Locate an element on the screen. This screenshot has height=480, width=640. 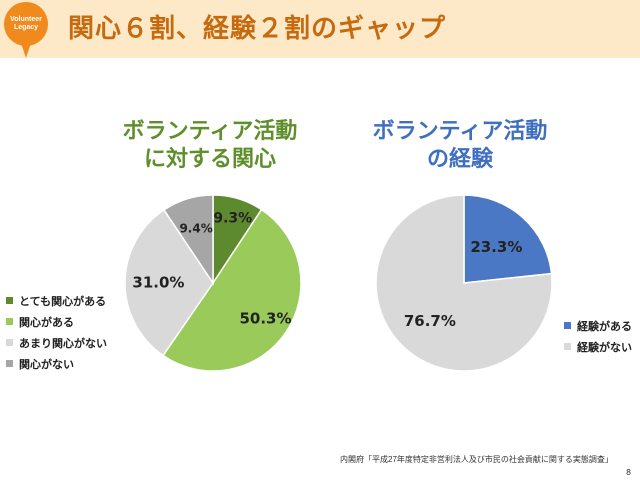
legend-label: 関心がある is located at coordinates (46, 322).